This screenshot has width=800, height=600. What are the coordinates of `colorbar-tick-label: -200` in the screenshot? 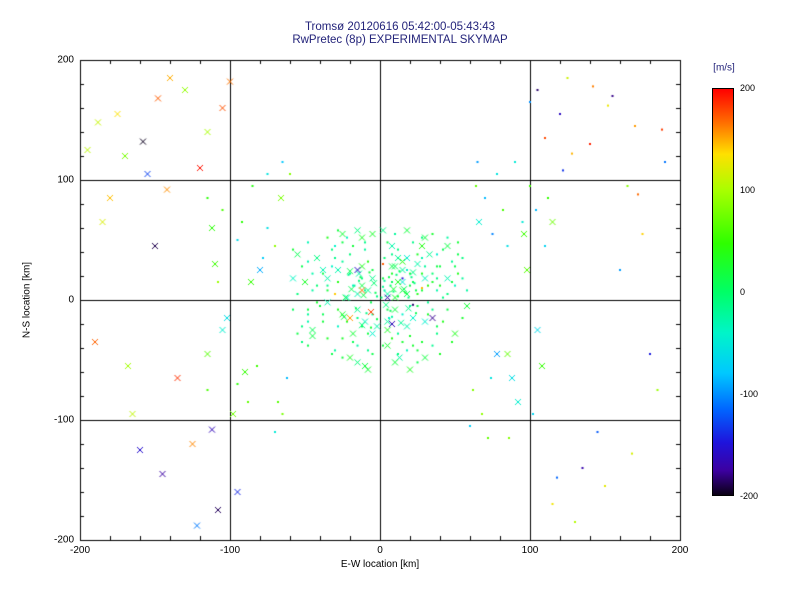 It's located at (749, 496).